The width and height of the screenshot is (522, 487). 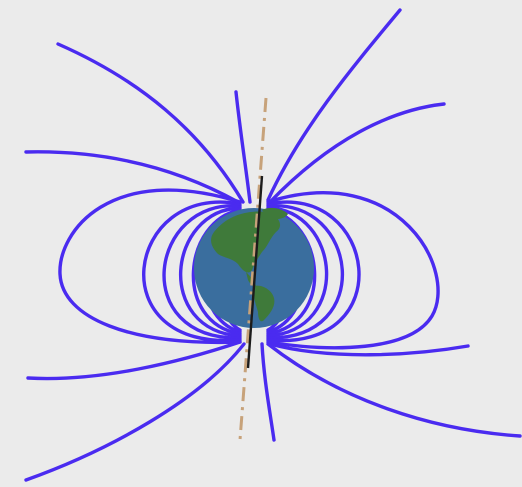 What do you see at coordinates (243, 147) in the screenshot?
I see `field-line-open-top-center` at bounding box center [243, 147].